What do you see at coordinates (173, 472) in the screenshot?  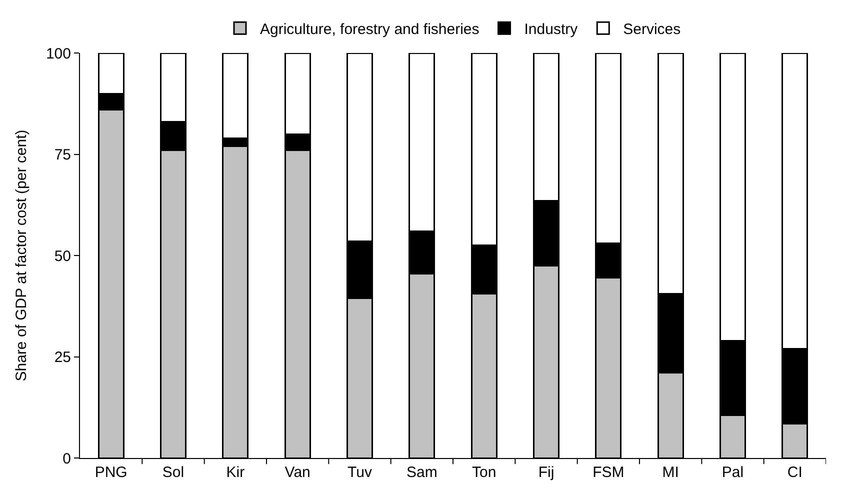 I see `x-tick-label: Sol` at bounding box center [173, 472].